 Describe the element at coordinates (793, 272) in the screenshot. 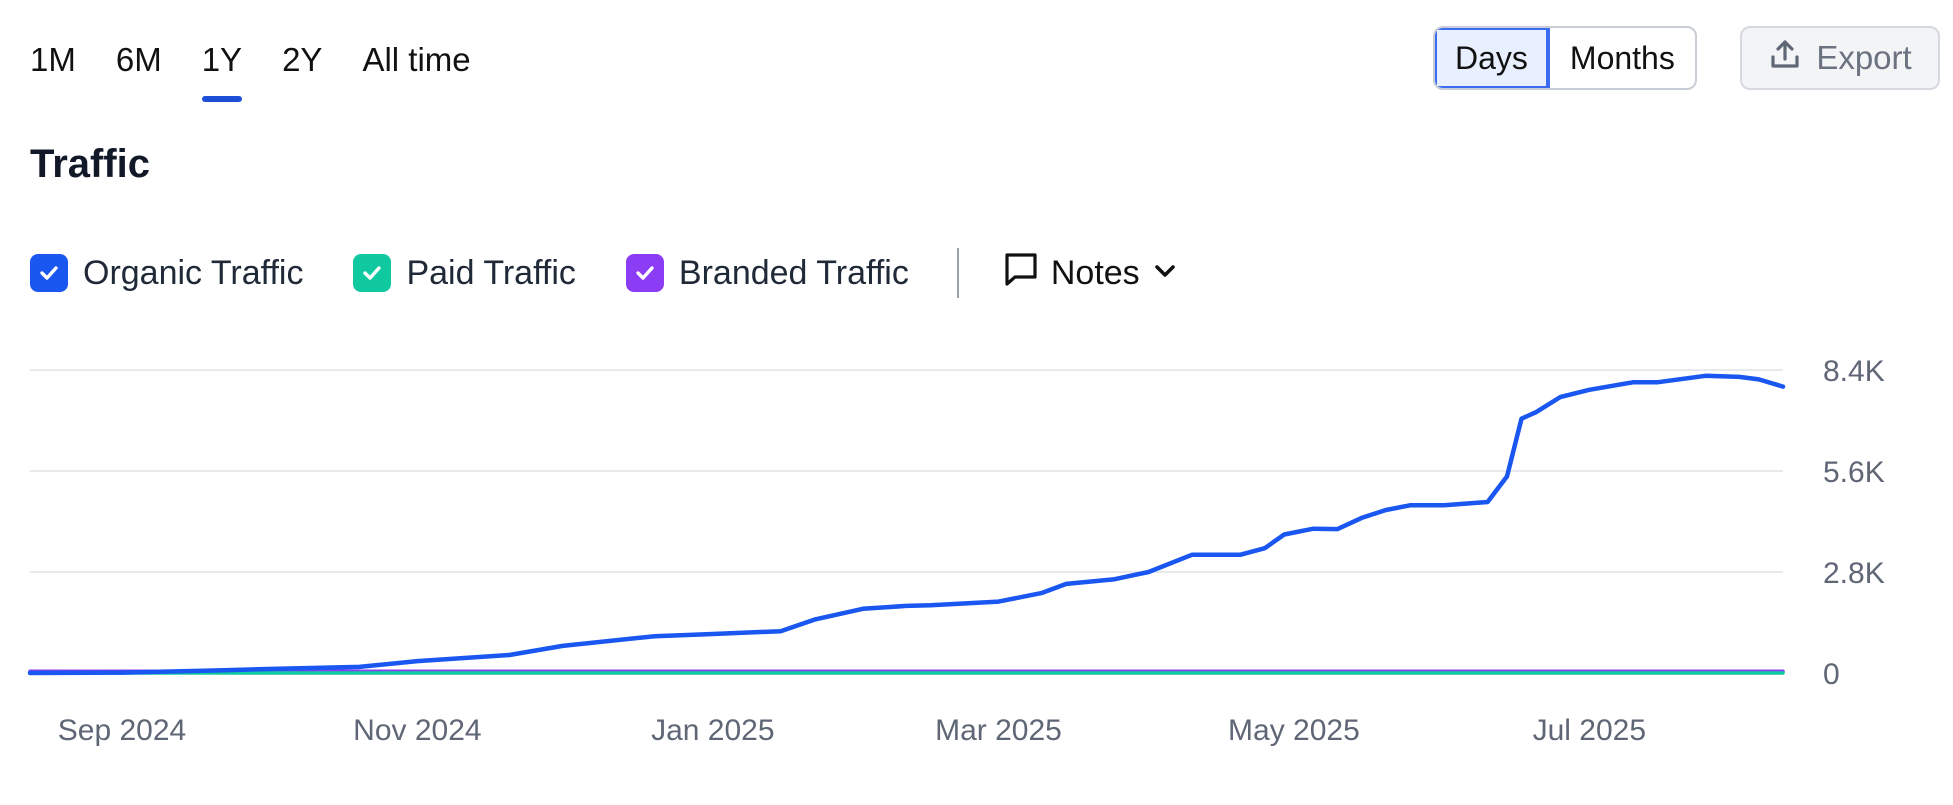

I see `legend-label: Branded Traffic` at that location.